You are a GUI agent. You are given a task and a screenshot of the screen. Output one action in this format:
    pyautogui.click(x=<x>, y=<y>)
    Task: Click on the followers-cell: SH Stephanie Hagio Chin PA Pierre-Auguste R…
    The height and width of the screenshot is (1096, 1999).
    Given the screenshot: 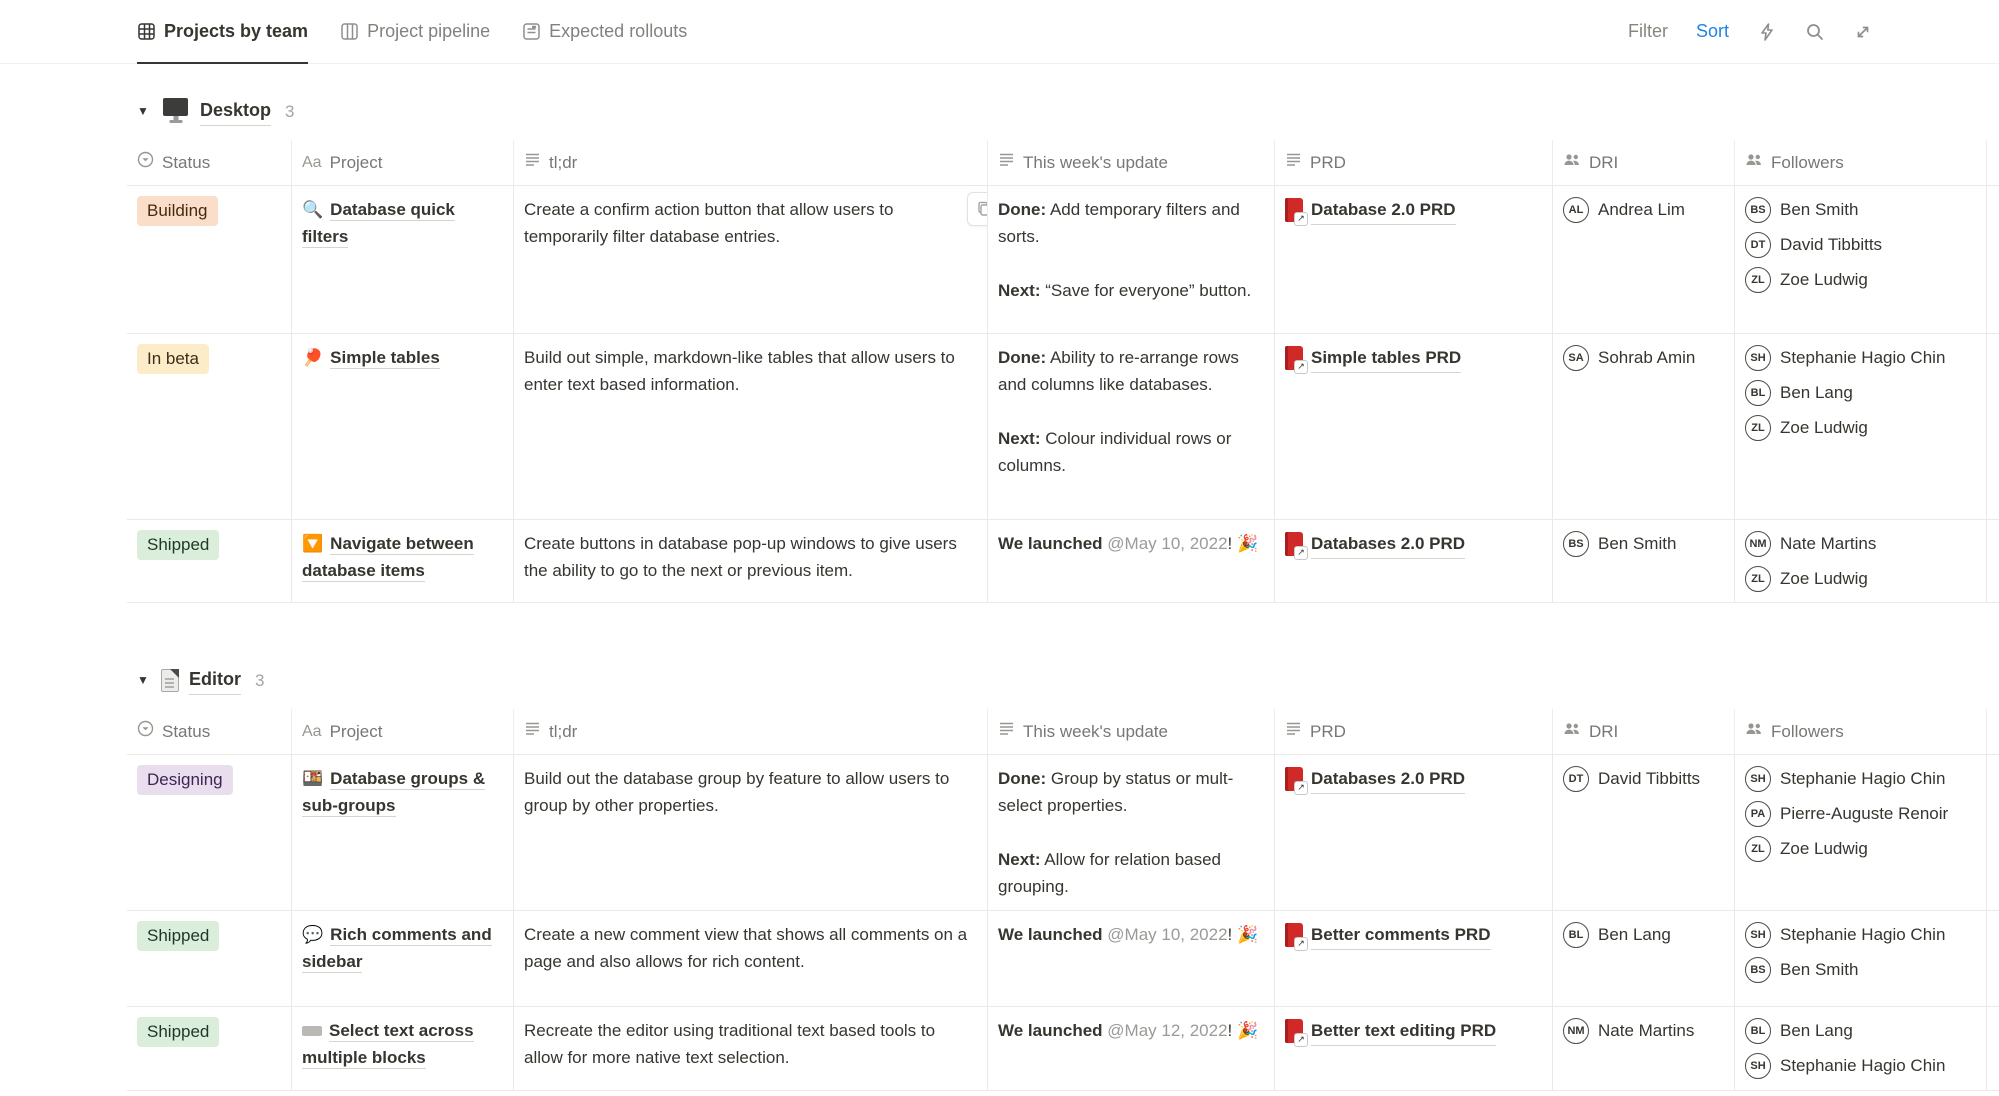 What is the action you would take?
    pyautogui.click(x=1861, y=833)
    